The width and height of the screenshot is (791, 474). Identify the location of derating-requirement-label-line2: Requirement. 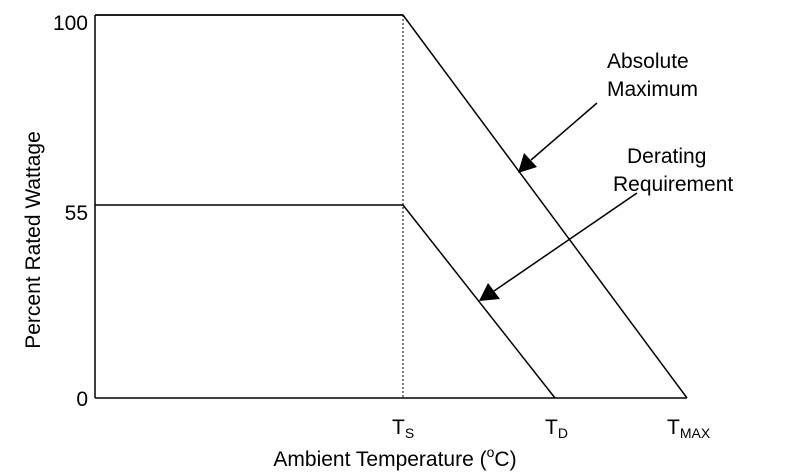
(673, 184).